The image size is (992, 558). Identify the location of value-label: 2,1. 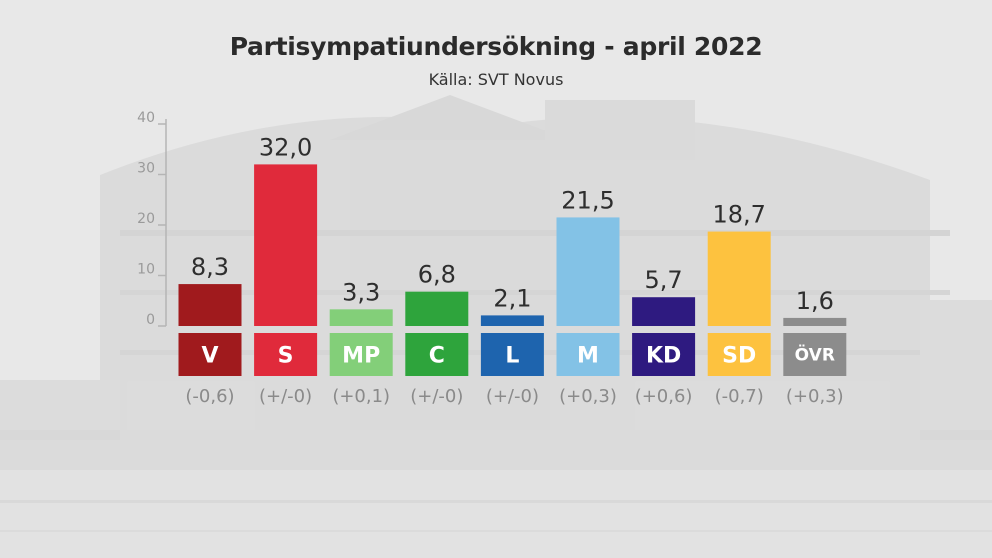
(512, 298).